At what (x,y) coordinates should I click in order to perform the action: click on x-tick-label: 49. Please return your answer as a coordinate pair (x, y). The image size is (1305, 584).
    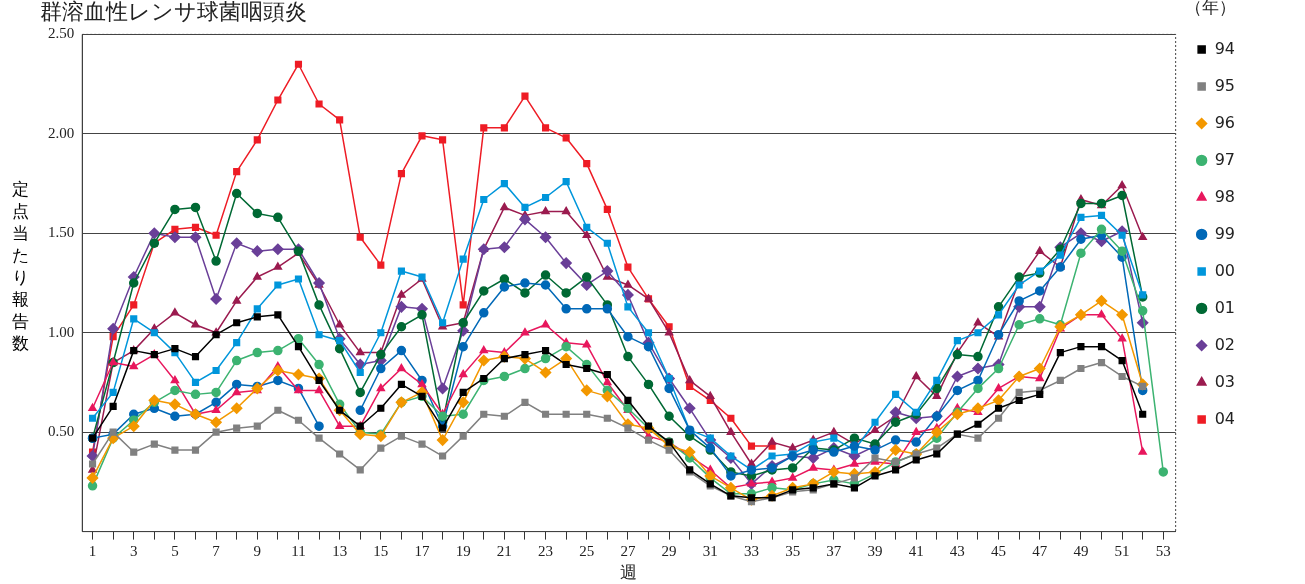
    Looking at the image, I should click on (1081, 550).